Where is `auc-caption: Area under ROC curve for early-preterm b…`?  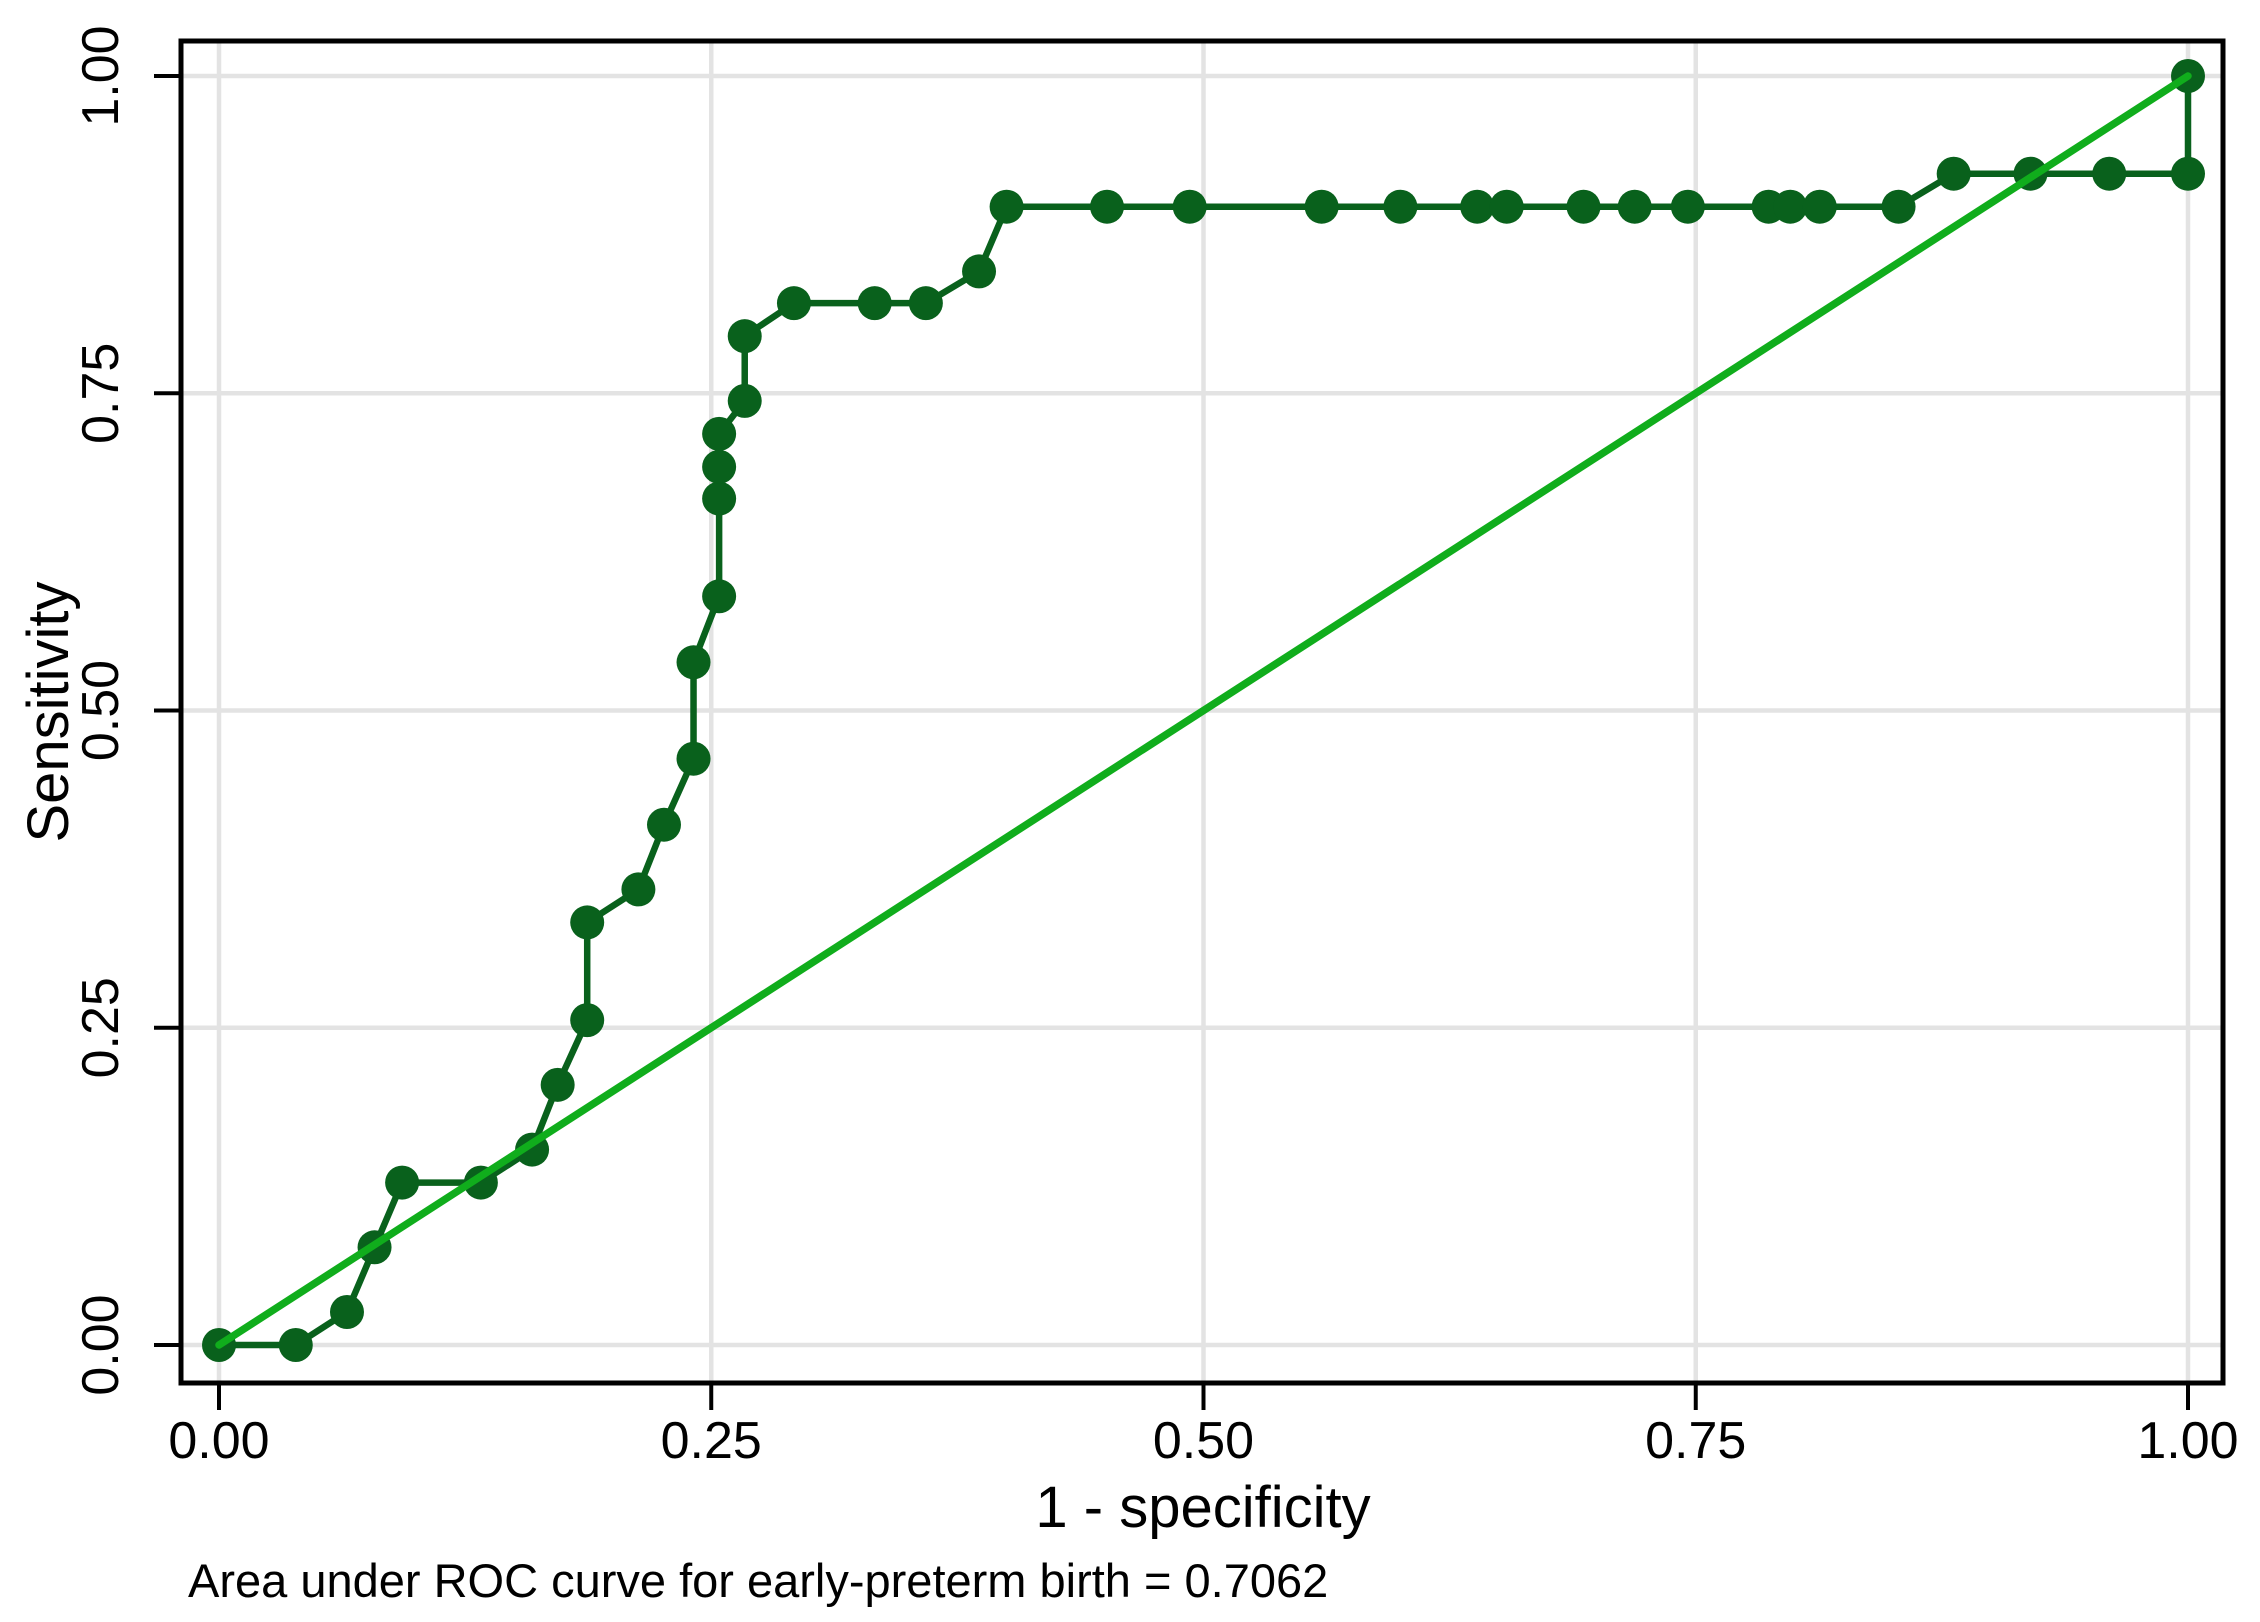 auc-caption: Area under ROC curve for early-preterm b… is located at coordinates (758, 1580).